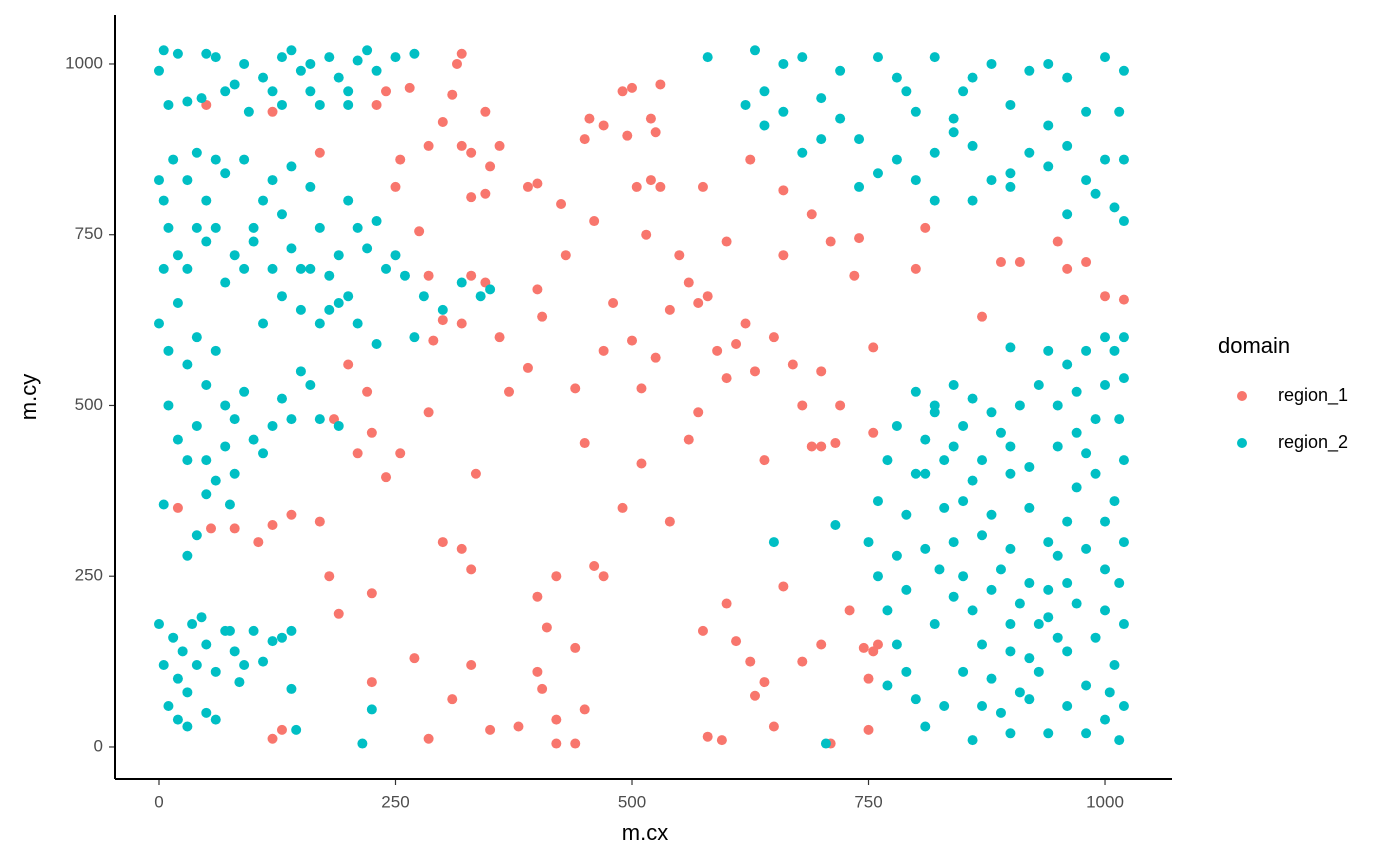  What do you see at coordinates (868, 801) in the screenshot?
I see `x-tick-label: 750` at bounding box center [868, 801].